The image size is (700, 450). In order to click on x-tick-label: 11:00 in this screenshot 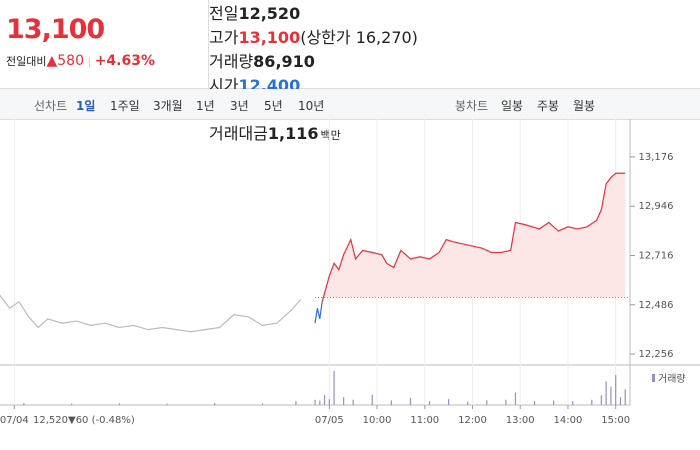, I will do `click(424, 420)`.